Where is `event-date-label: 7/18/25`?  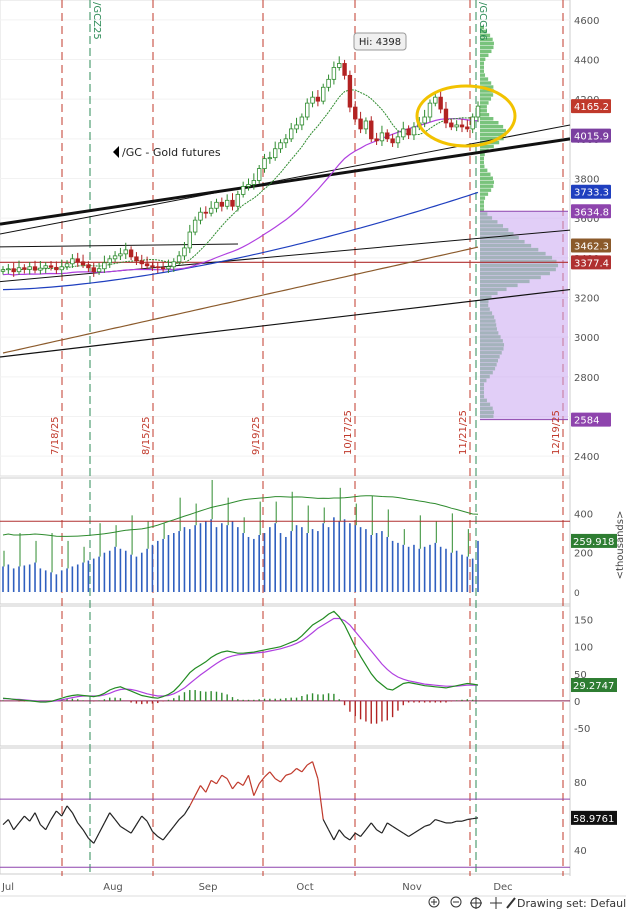
event-date-label: 7/18/25 is located at coordinates (55, 435).